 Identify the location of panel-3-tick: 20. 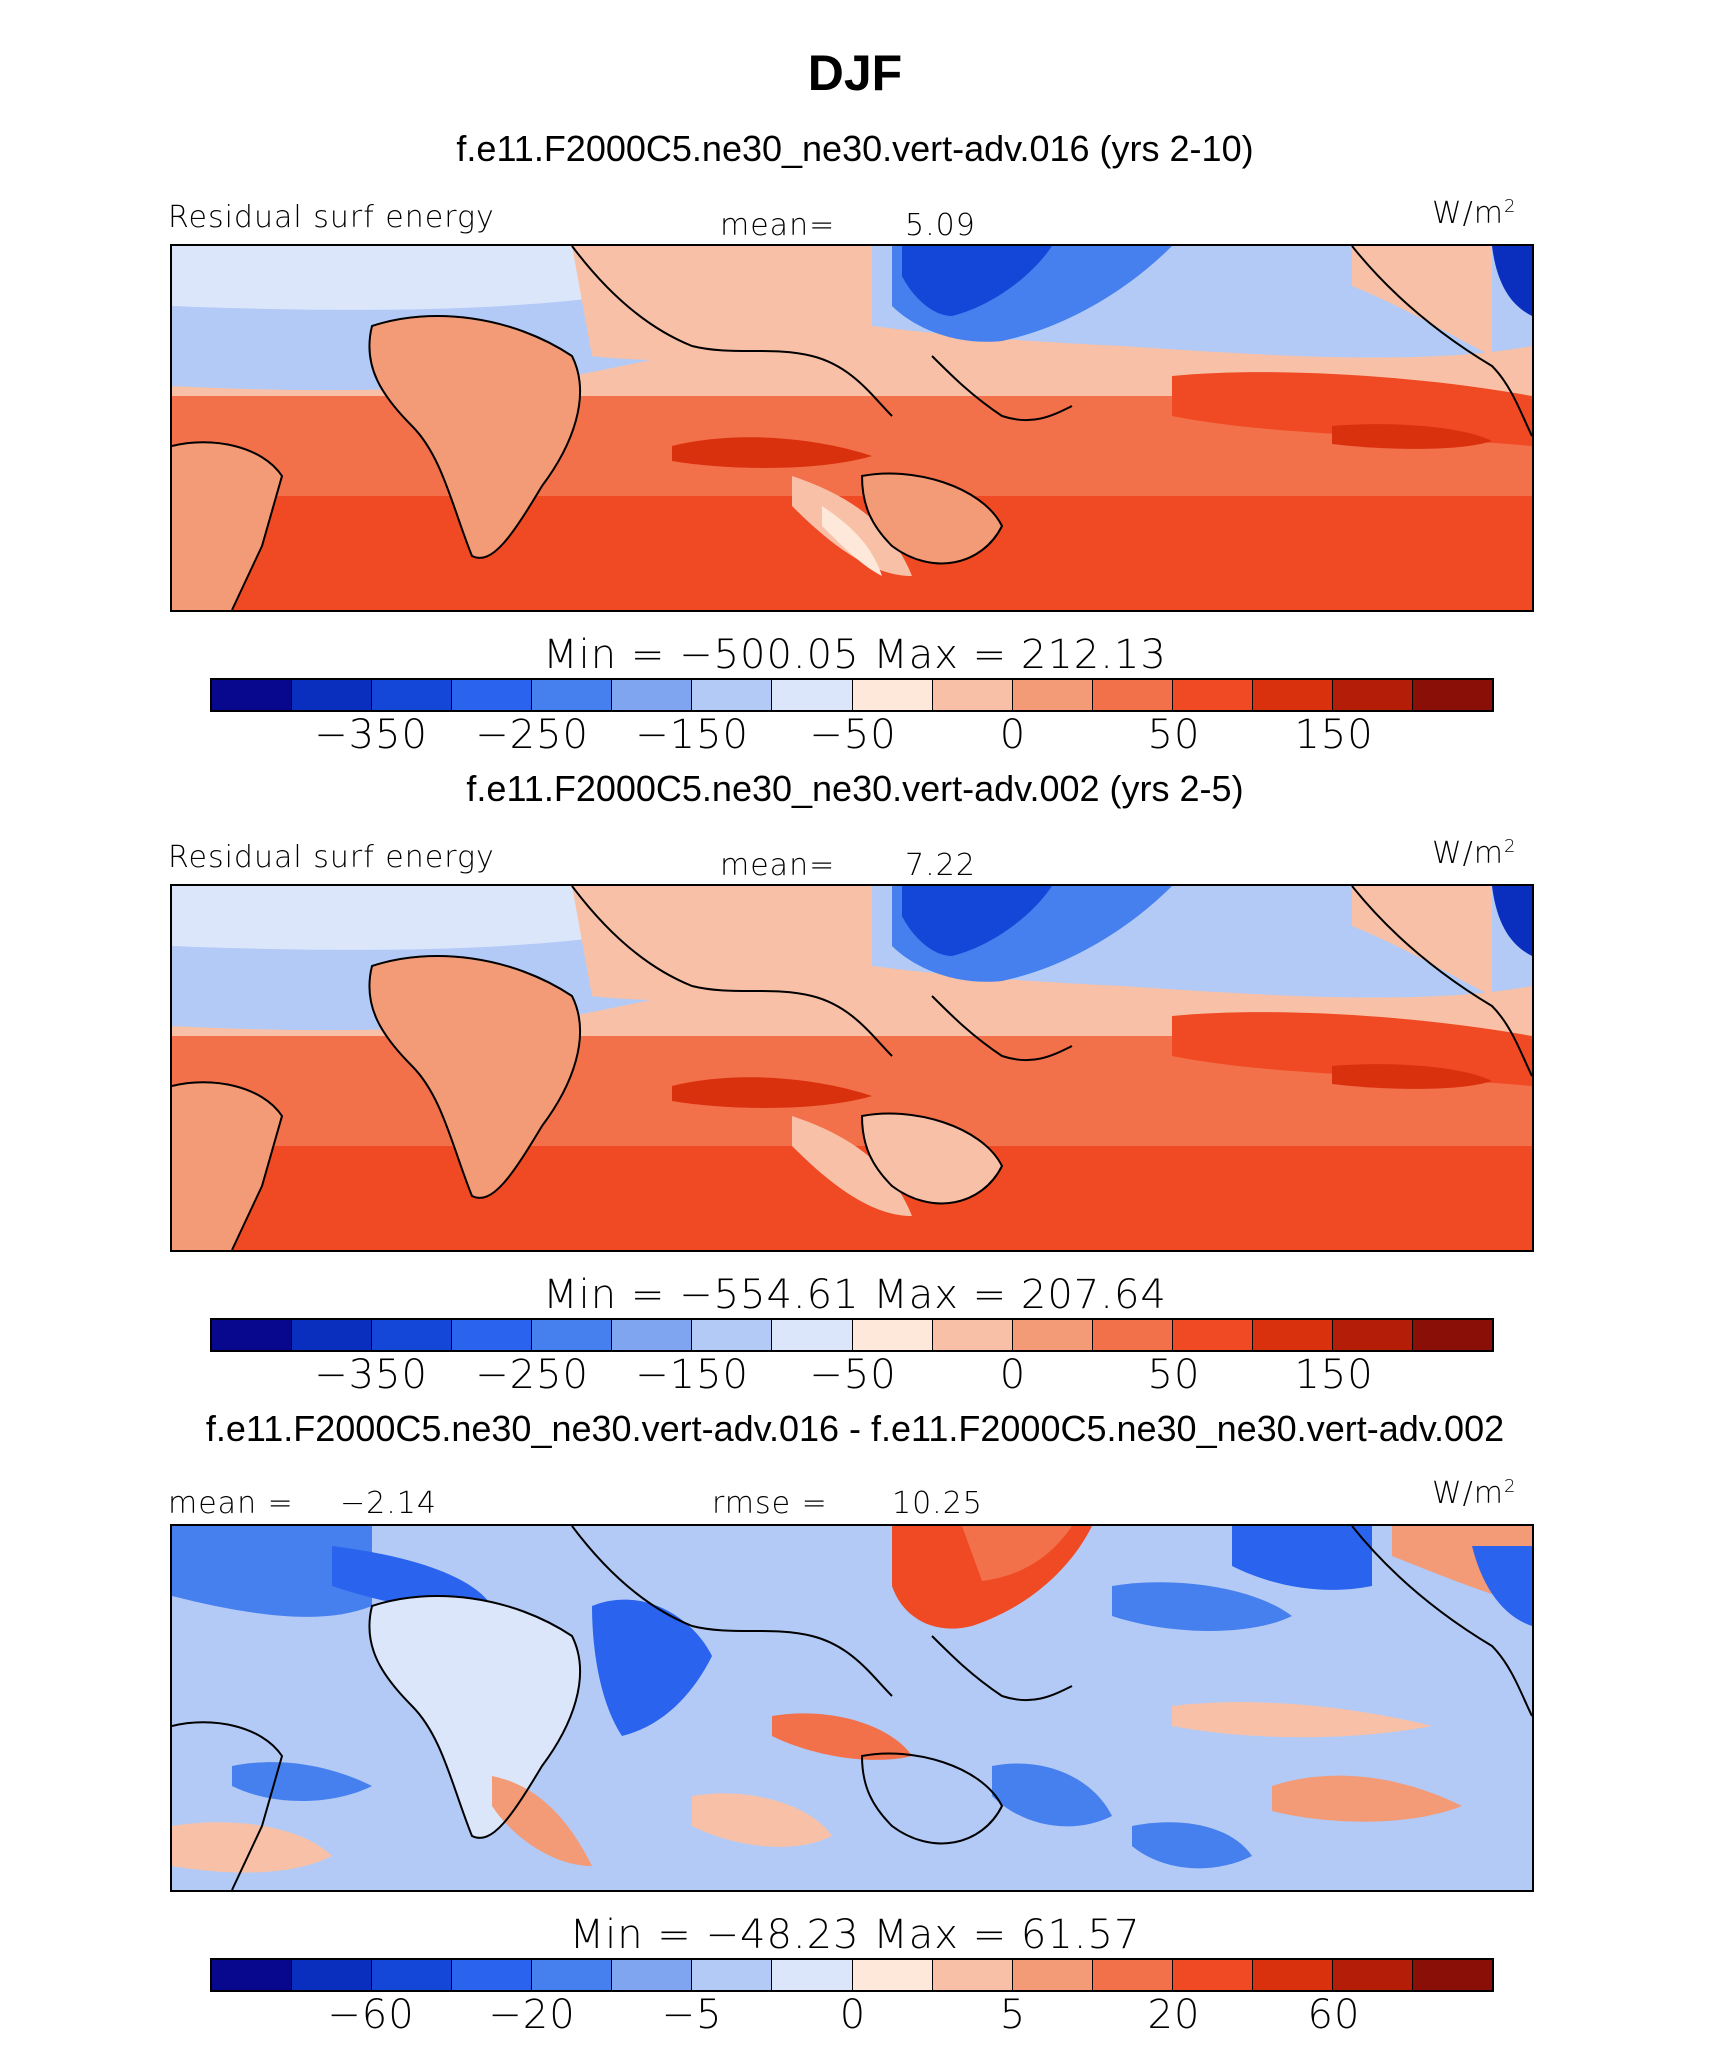
(1174, 2015).